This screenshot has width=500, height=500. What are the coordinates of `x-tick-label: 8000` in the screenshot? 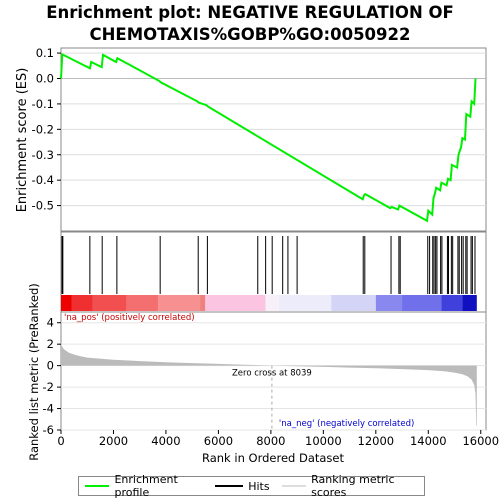 It's located at (270, 441).